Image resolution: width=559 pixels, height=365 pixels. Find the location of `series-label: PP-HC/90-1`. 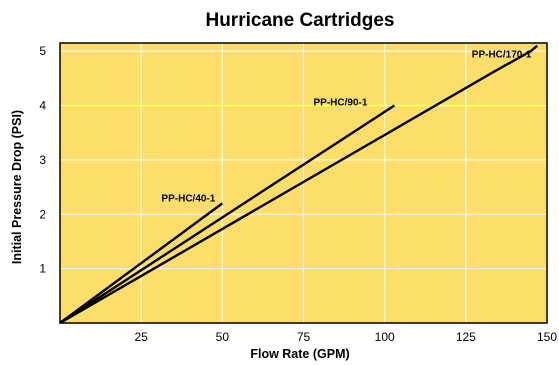

series-label: PP-HC/90-1 is located at coordinates (341, 103).